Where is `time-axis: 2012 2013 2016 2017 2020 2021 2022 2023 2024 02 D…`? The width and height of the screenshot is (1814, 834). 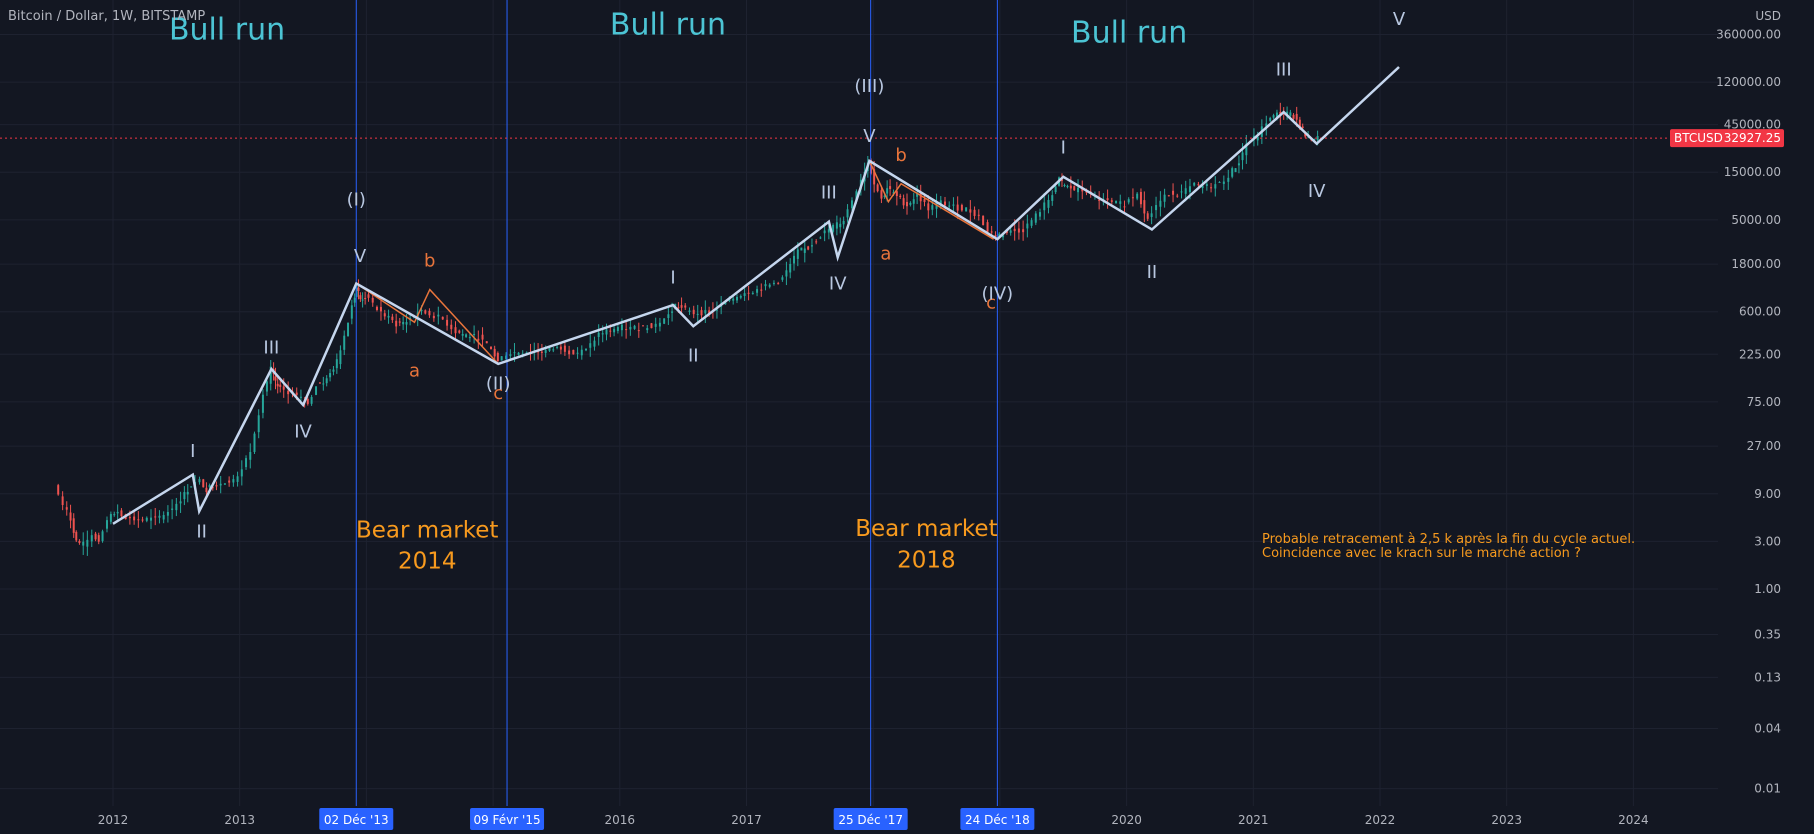 time-axis: 2012 2013 2016 2017 2020 2021 2022 2023 2024 02 D… is located at coordinates (873, 819).